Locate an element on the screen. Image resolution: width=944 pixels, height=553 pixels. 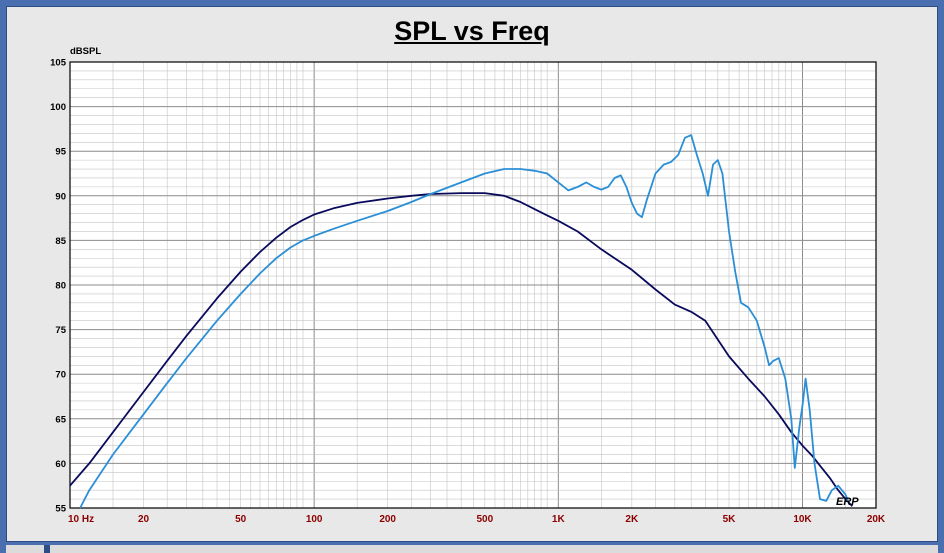
x-tick-labels: 10 Hz 20 50 100 200 500 1K 2K 5K 10K 20K is located at coordinates (477, 519).